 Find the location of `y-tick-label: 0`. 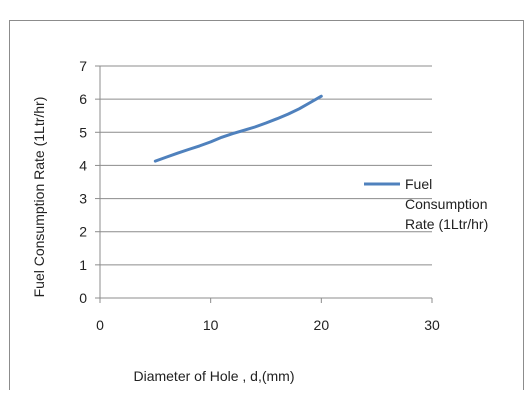

y-tick-label: 0 is located at coordinates (83, 298).